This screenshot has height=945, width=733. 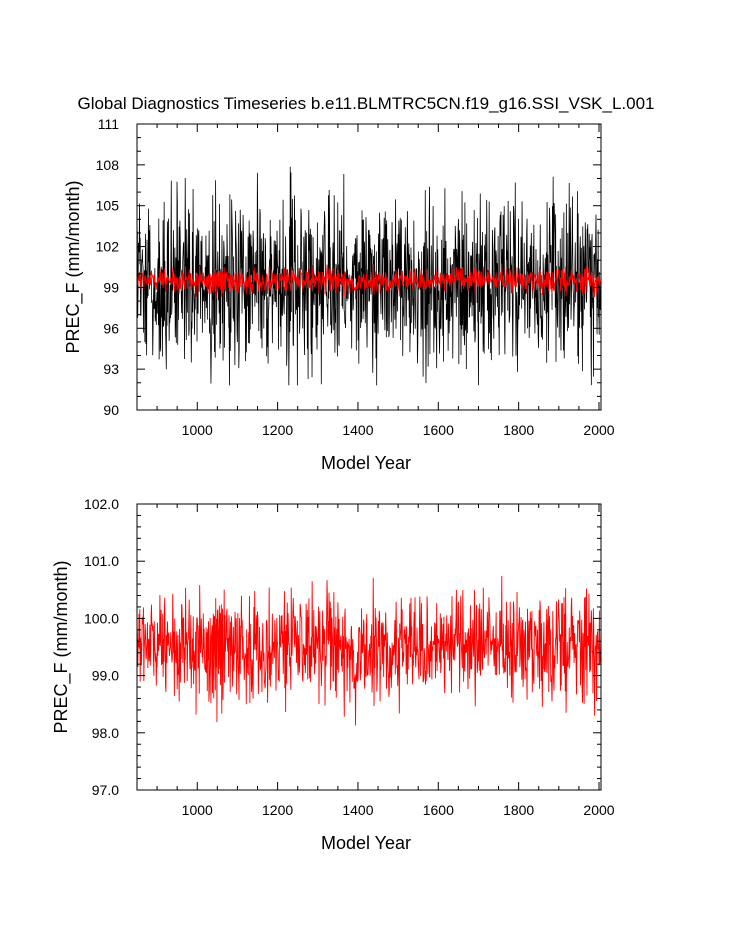 I want to click on bottom-x-tick-label: 1200, so click(x=277, y=810).